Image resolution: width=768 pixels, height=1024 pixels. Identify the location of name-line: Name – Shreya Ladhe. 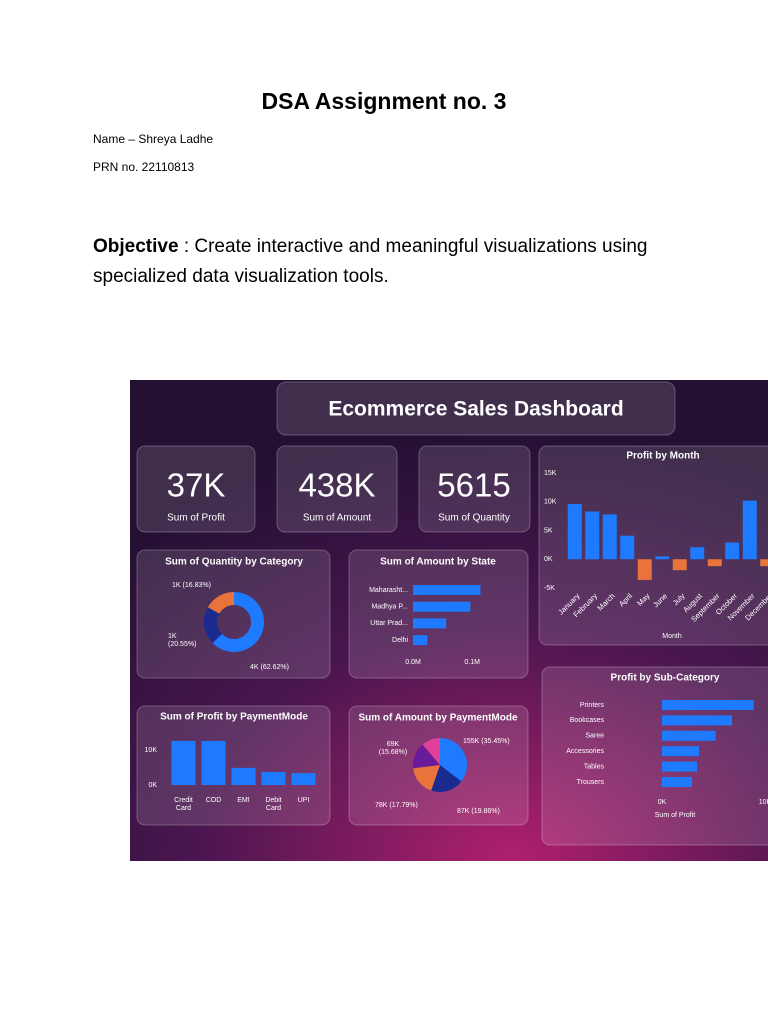
(153, 139).